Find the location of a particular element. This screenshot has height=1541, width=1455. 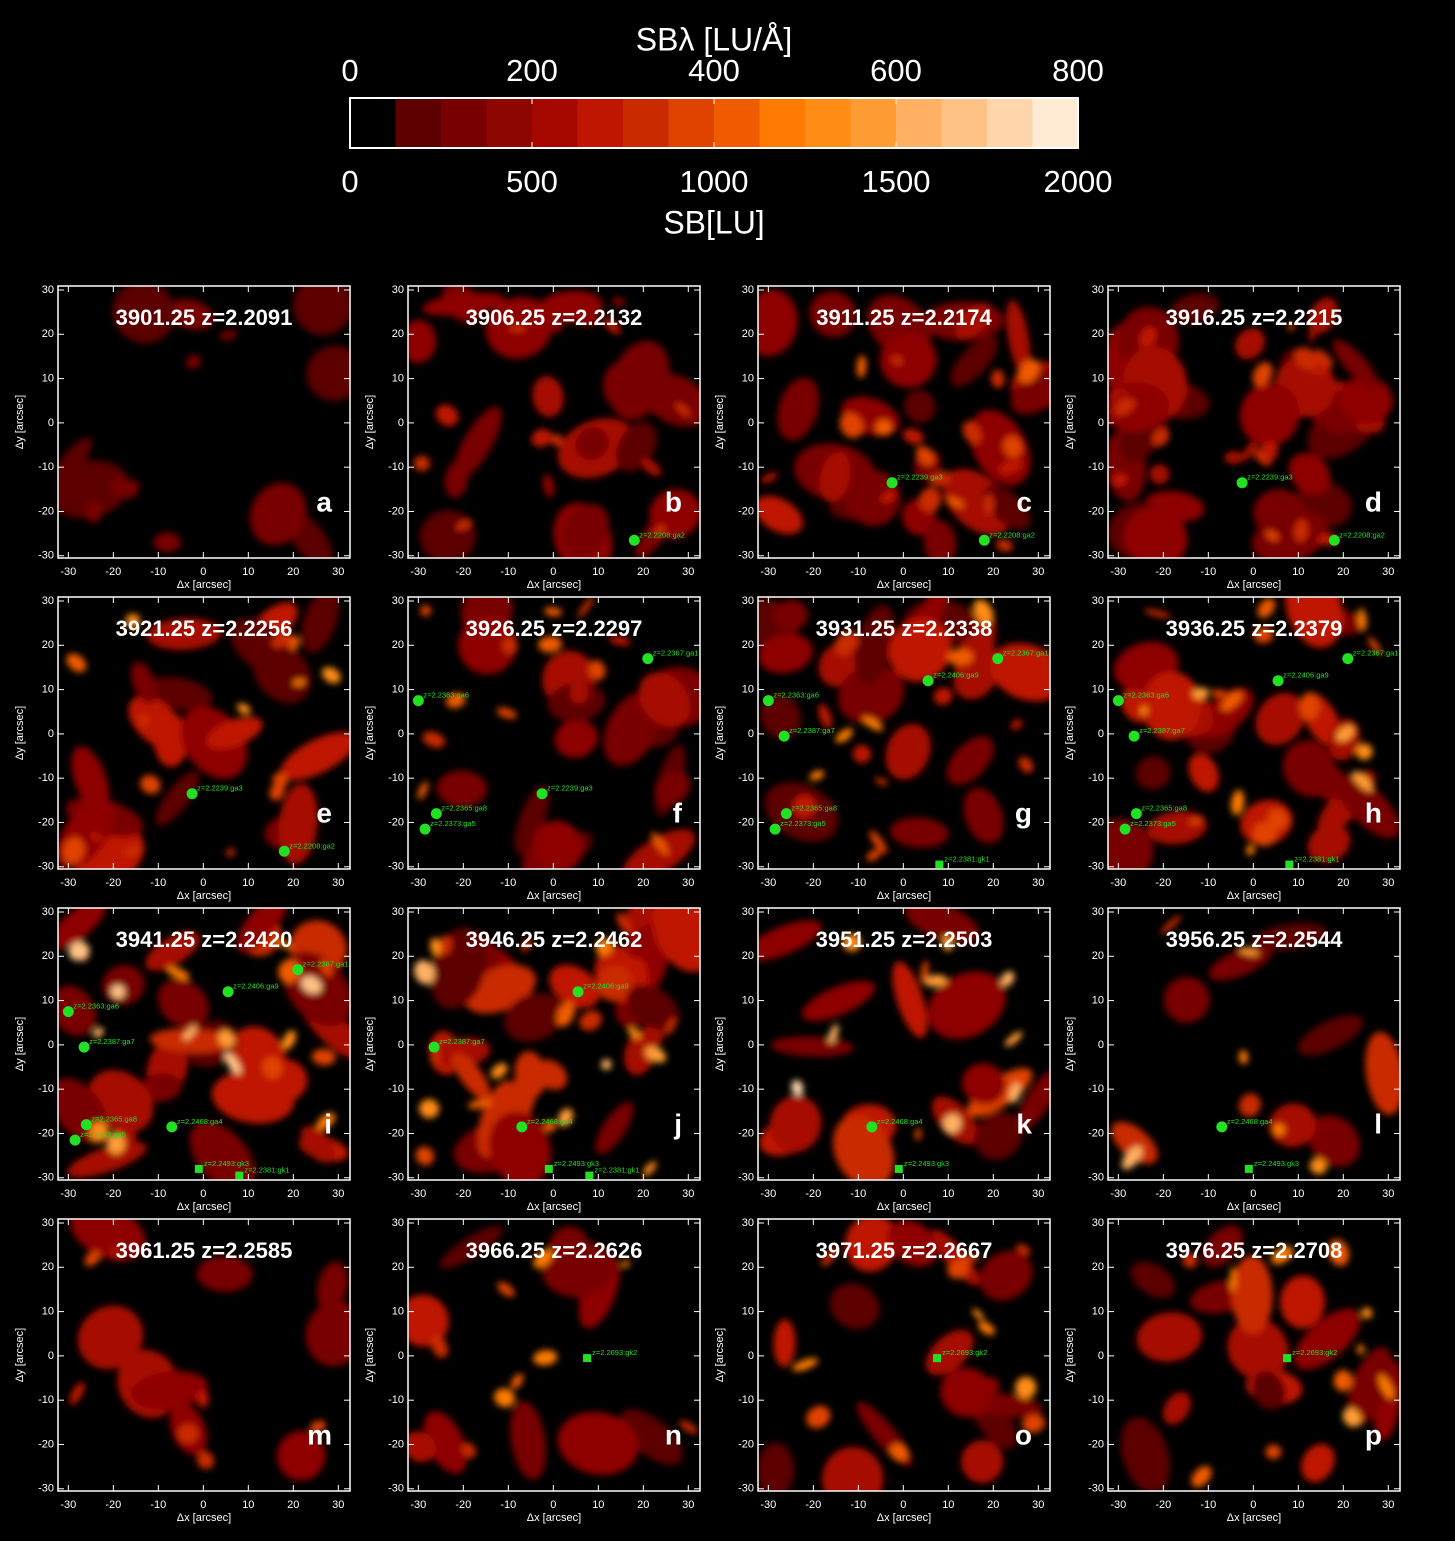

panel-frame is located at coordinates (1254, 422).